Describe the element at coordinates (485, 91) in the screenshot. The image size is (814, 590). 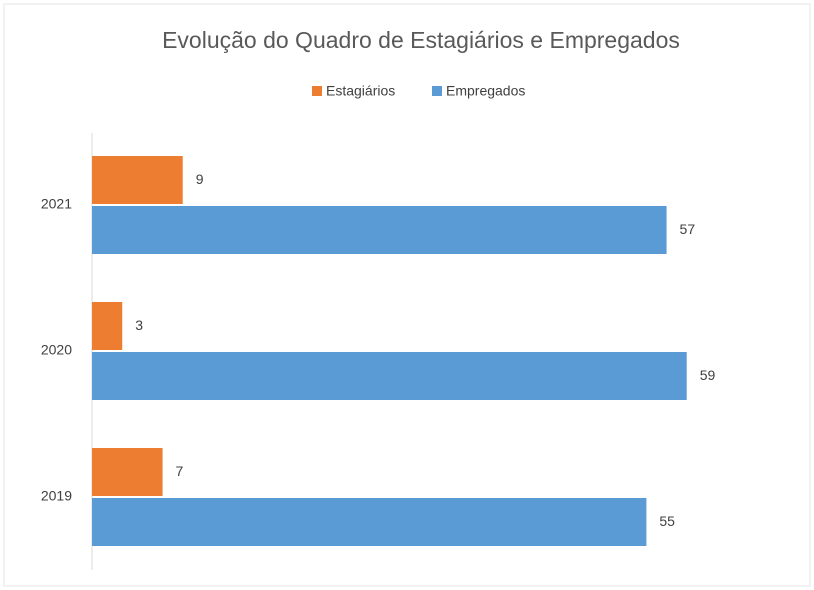
I see `legend-label: Empregados` at that location.